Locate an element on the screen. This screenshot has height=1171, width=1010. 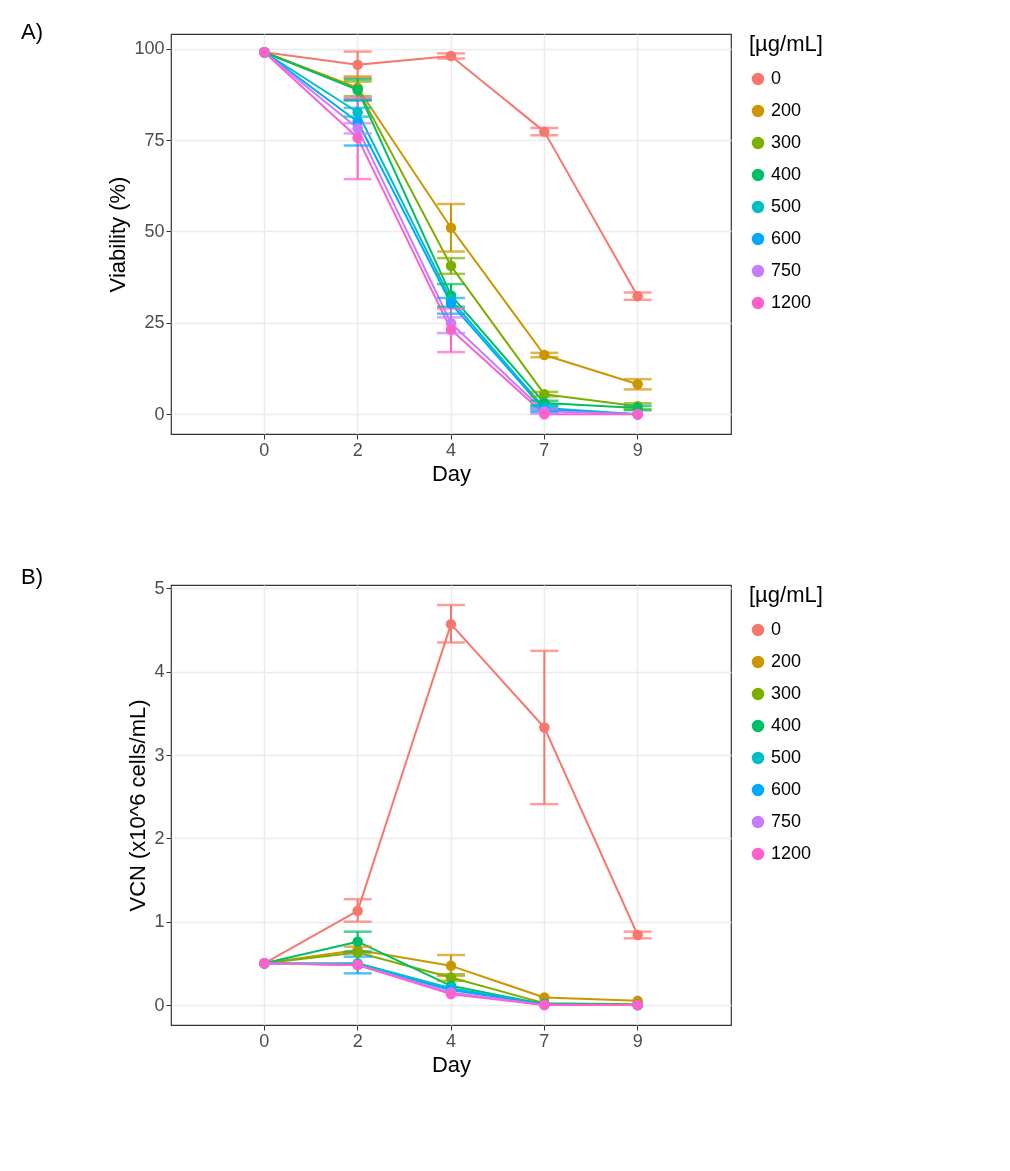
y-tick-label: 5 is located at coordinates (159, 587).